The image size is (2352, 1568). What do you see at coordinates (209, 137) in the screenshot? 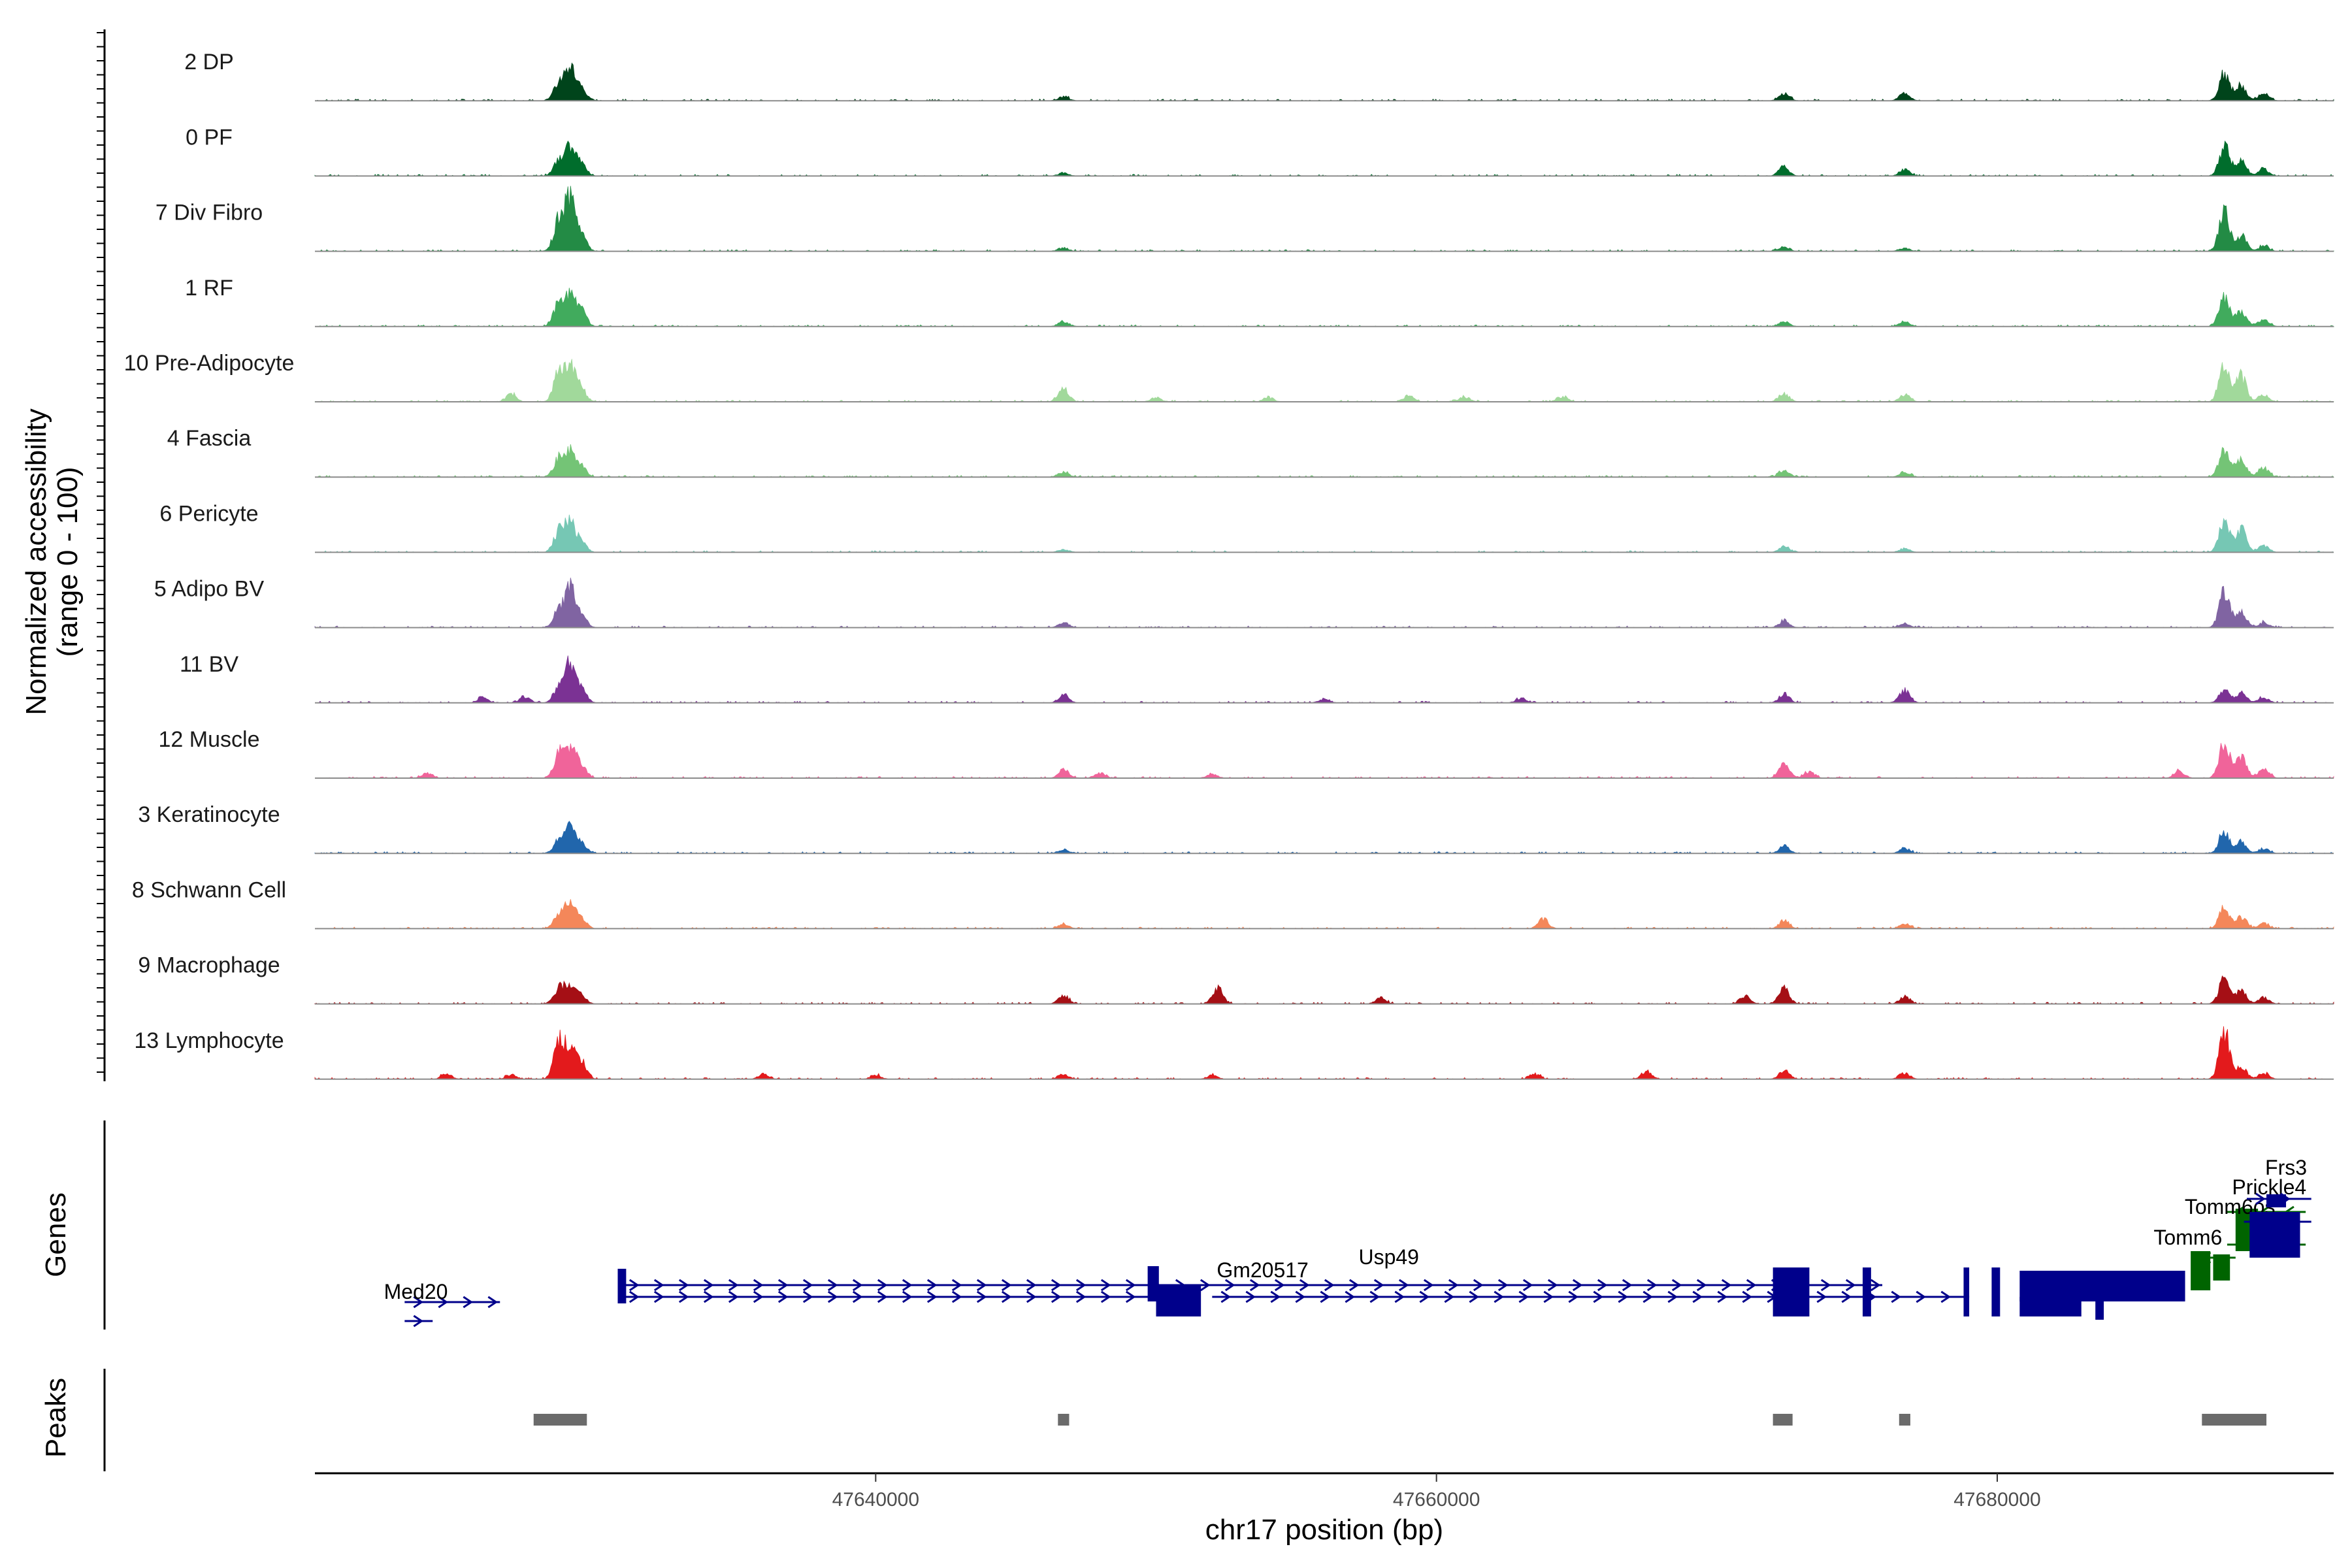
I see `track-label: 0 PF` at bounding box center [209, 137].